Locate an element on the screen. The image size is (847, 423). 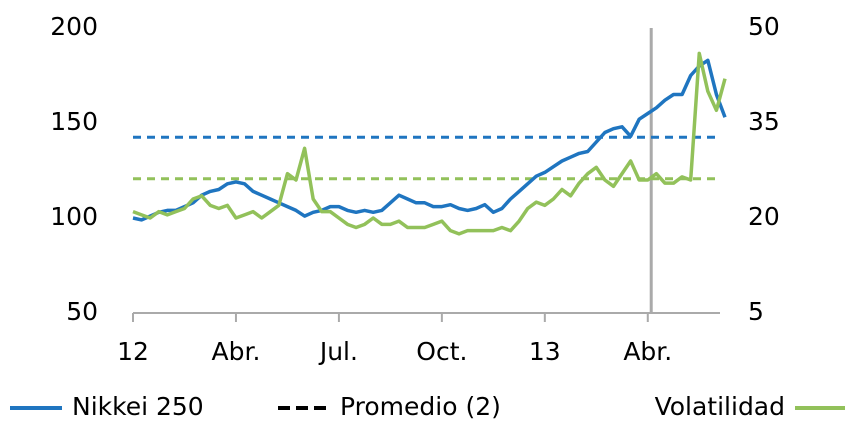
y2-tick-label: 5 is located at coordinates (756, 311).